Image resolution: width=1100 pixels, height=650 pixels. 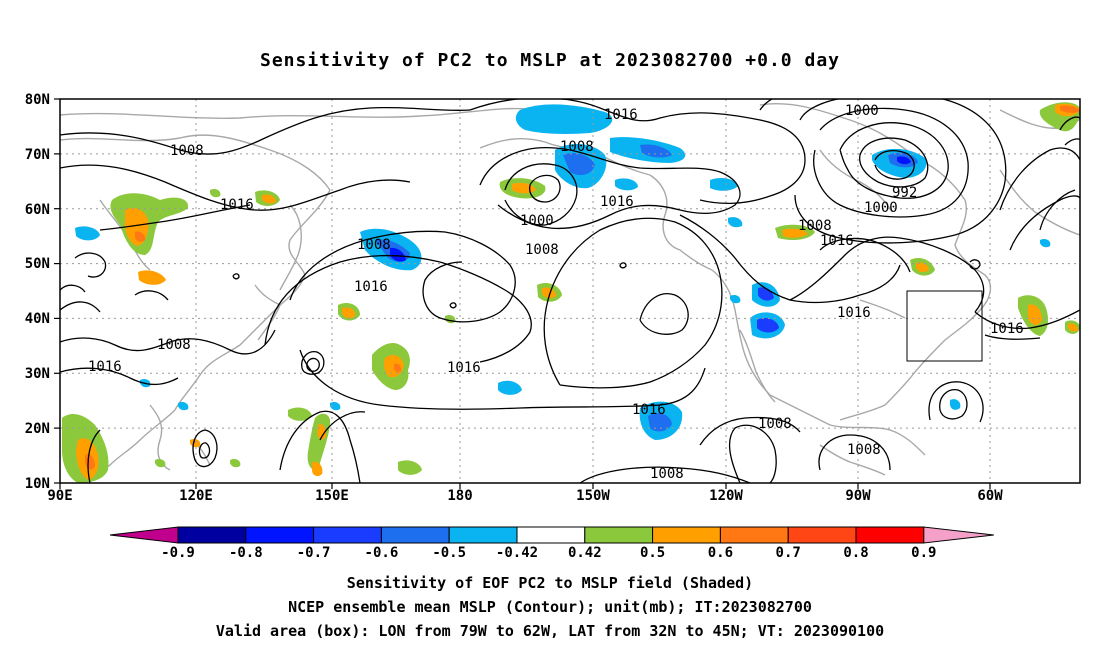 What do you see at coordinates (944, 326) in the screenshot?
I see `valid-area-box` at bounding box center [944, 326].